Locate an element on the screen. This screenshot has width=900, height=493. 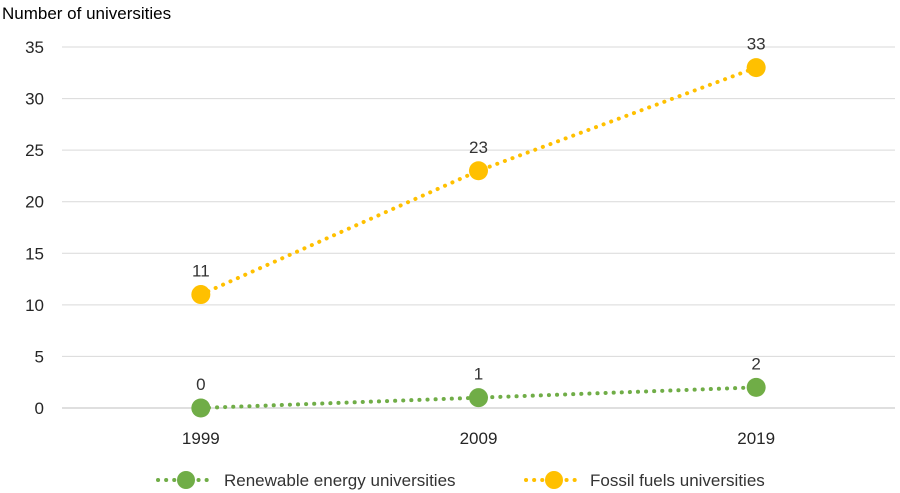
y-tick-label: 0 is located at coordinates (39, 408).